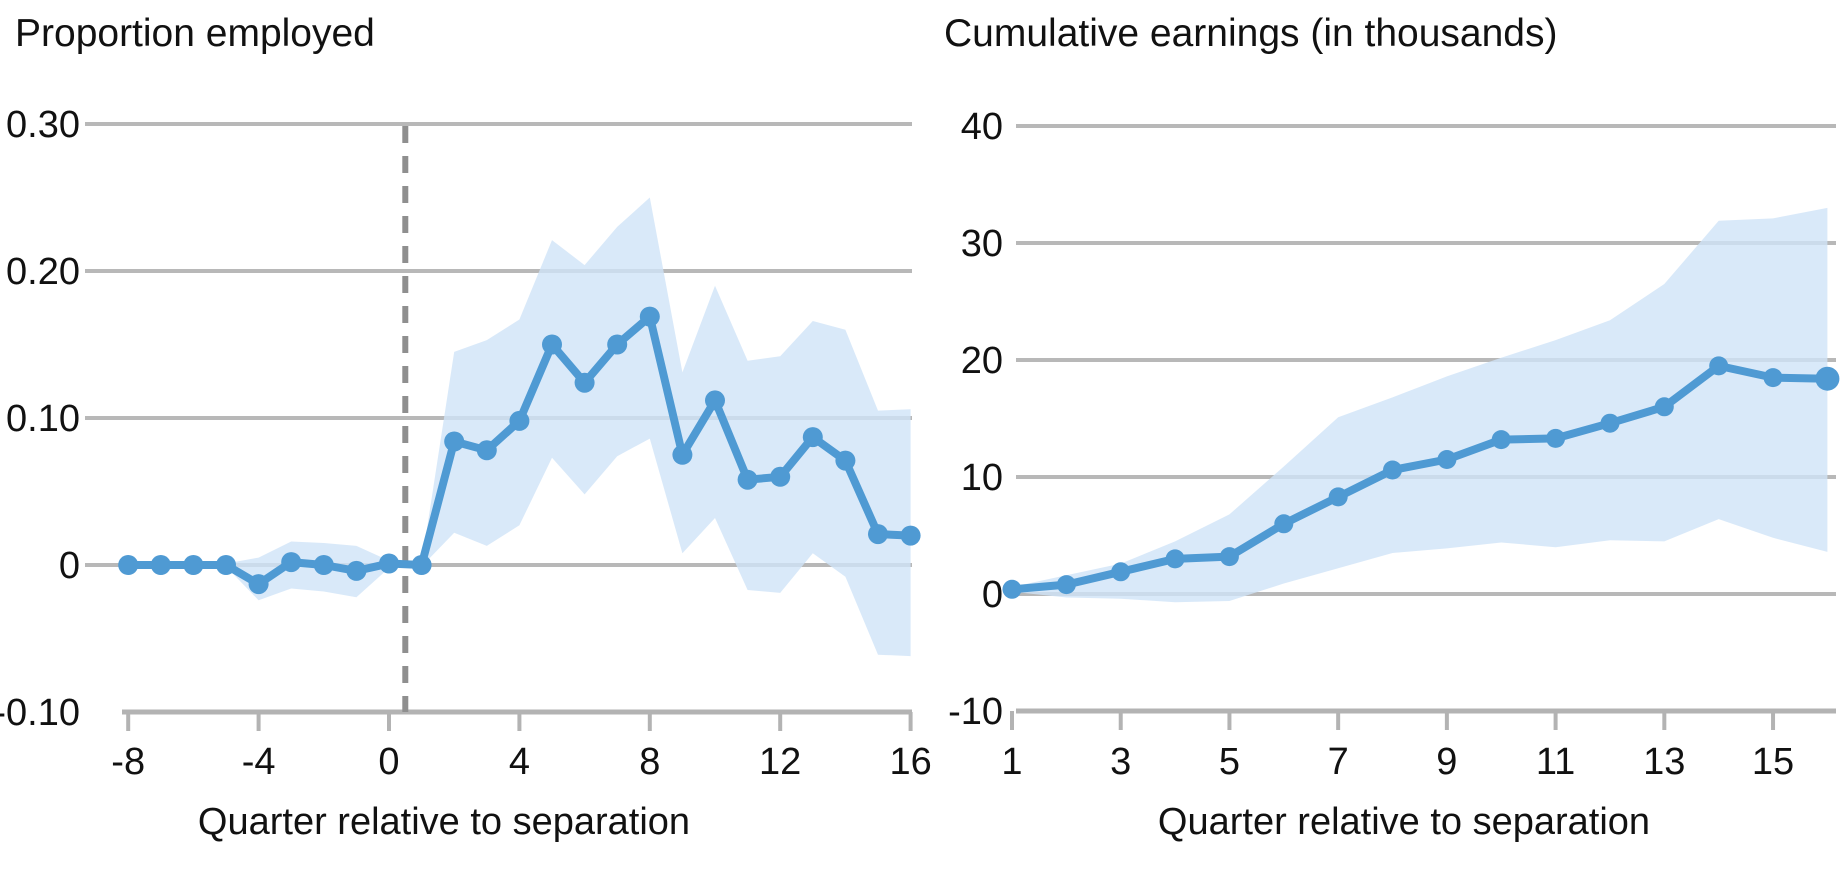 The height and width of the screenshot is (886, 1840). Describe the element at coordinates (40, 713) in the screenshot. I see `y-tick-label: -0.10` at that location.